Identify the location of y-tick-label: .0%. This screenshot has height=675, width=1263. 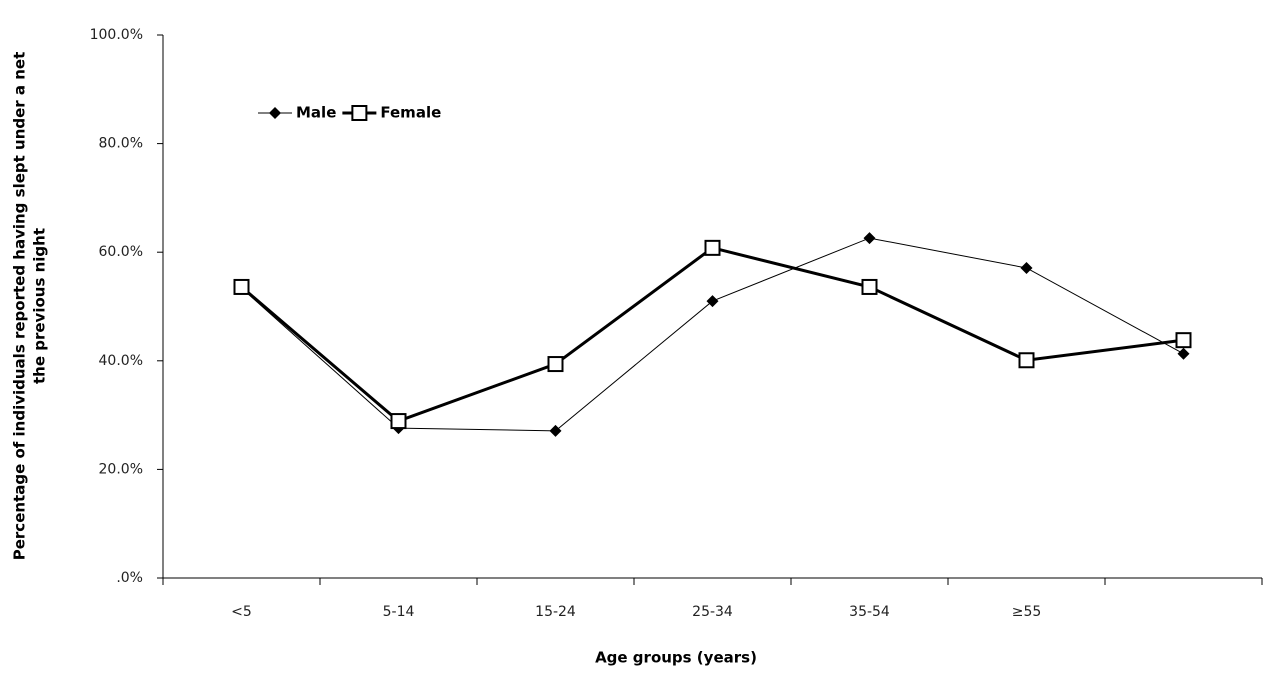
(129, 578).